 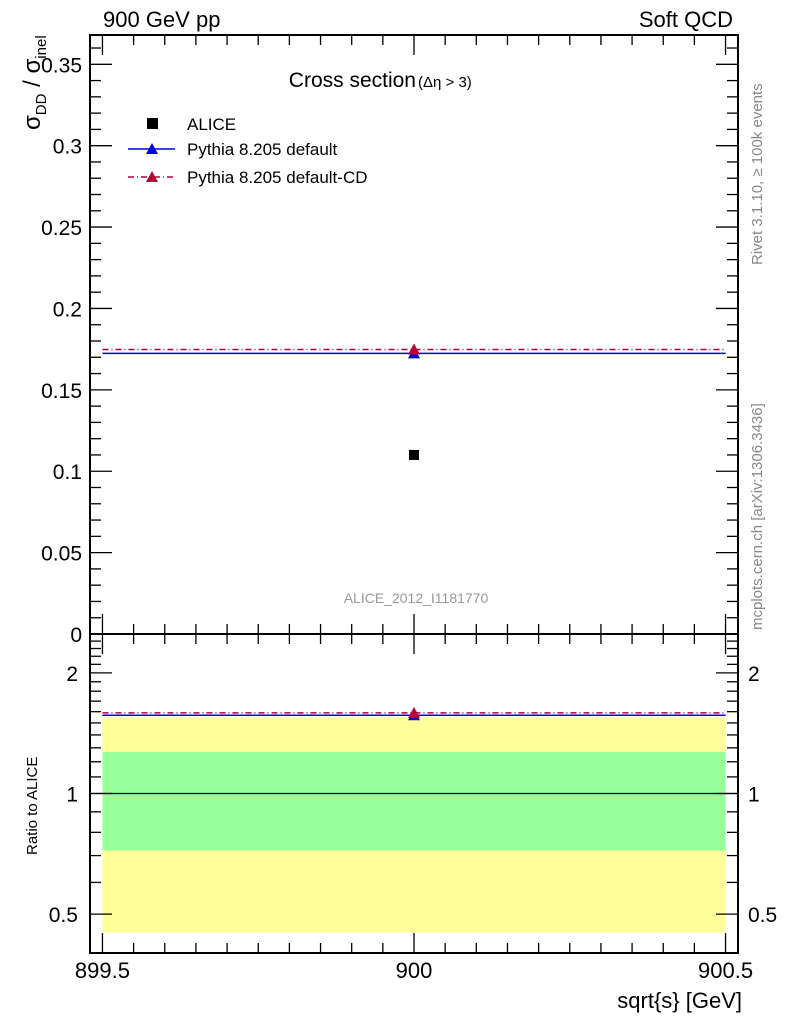 I want to click on ylabel-sub-dd: DD, so click(x=41, y=104).